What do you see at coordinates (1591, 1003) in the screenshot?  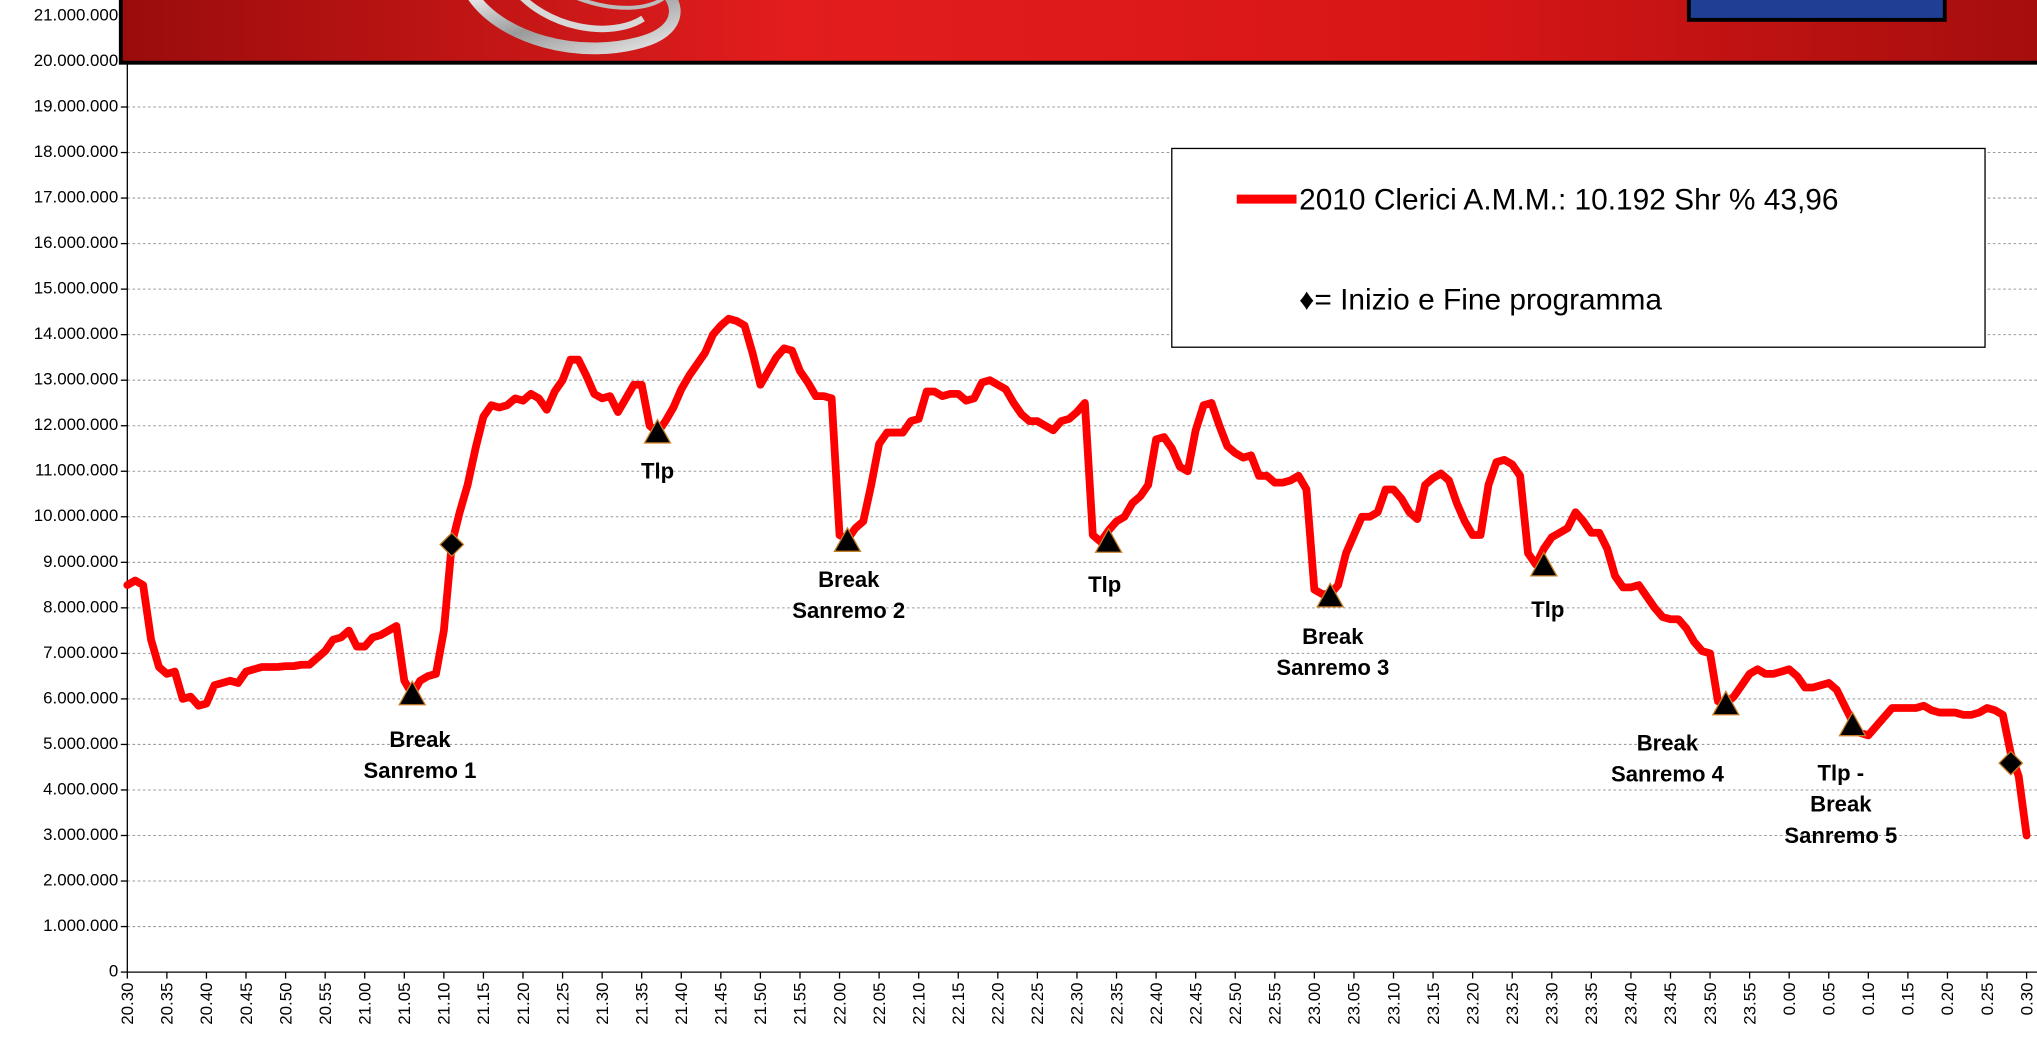 I see `x-tick-label: 23.35` at bounding box center [1591, 1003].